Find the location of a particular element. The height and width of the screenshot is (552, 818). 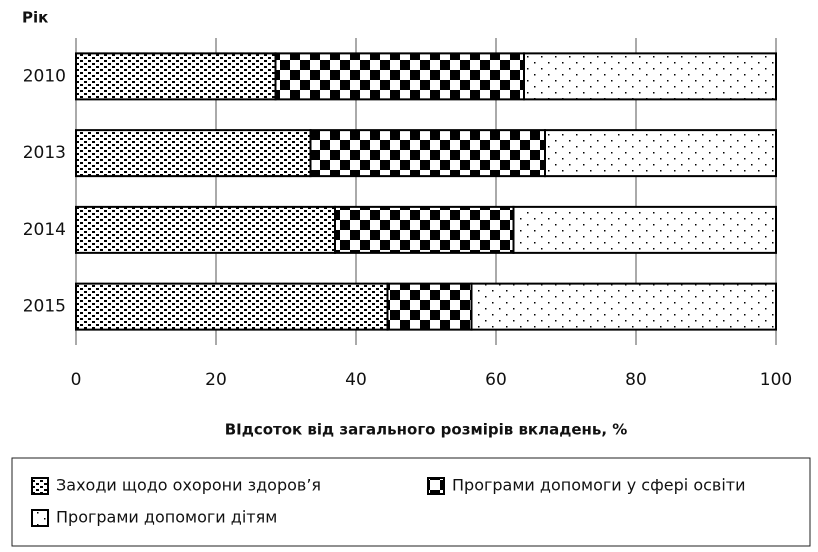

y-axis-label: Рік is located at coordinates (35, 18).